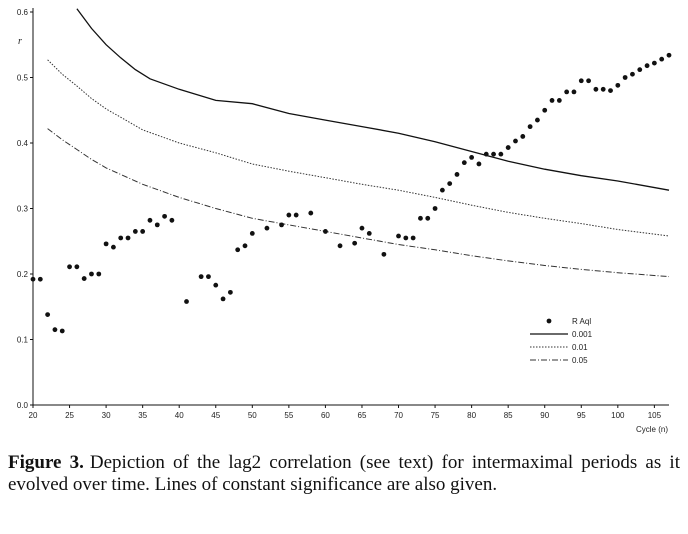  Describe the element at coordinates (106, 415) in the screenshot. I see `x-tick-label: 30` at that location.